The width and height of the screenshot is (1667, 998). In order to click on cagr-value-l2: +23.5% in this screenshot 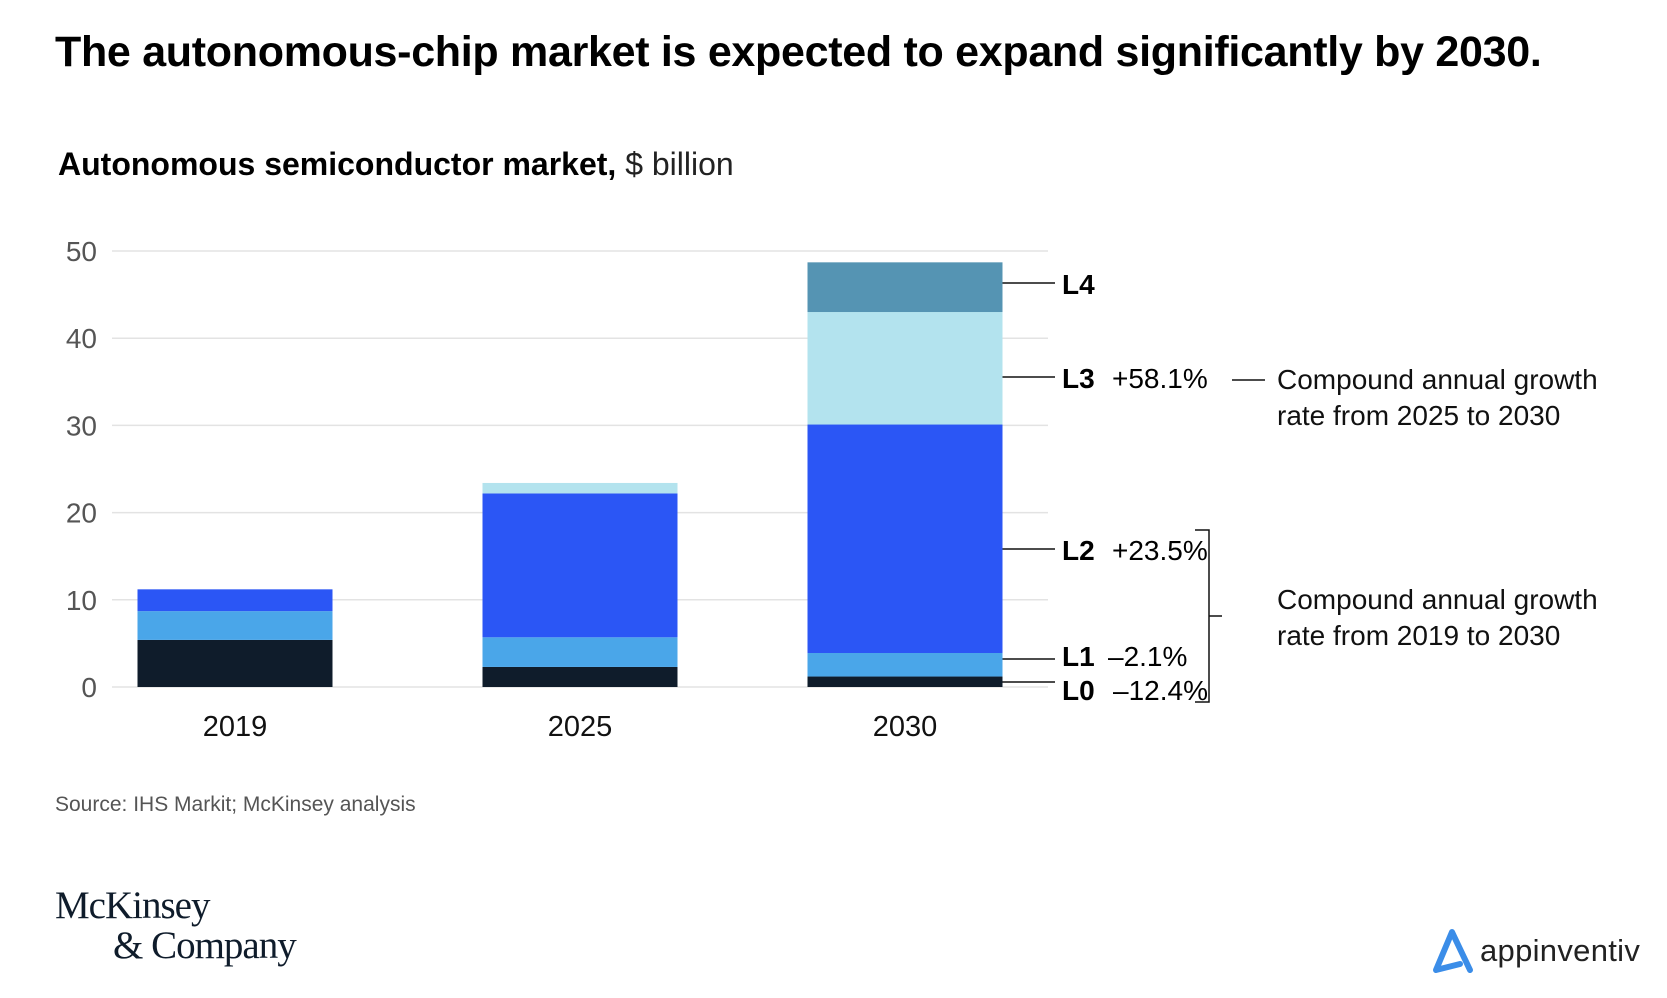, I will do `click(1160, 550)`.